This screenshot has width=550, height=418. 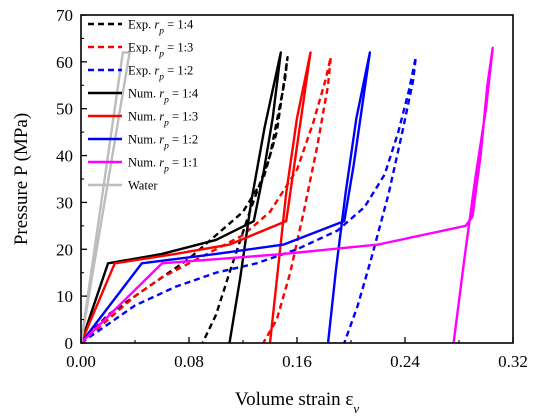 What do you see at coordinates (297, 402) in the screenshot?
I see `x-axis-title: Volume strain εv` at bounding box center [297, 402].